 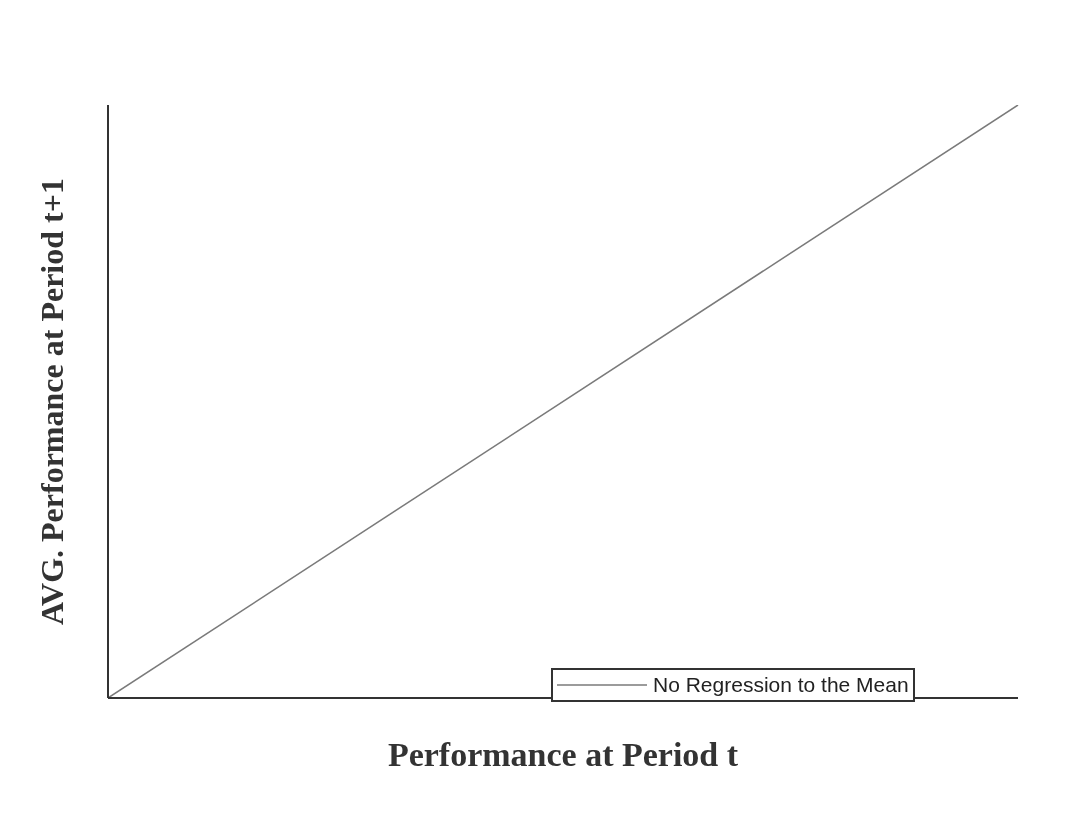 I want to click on y-axis-title: AVG. Performance at Period t+1, so click(x=52, y=401).